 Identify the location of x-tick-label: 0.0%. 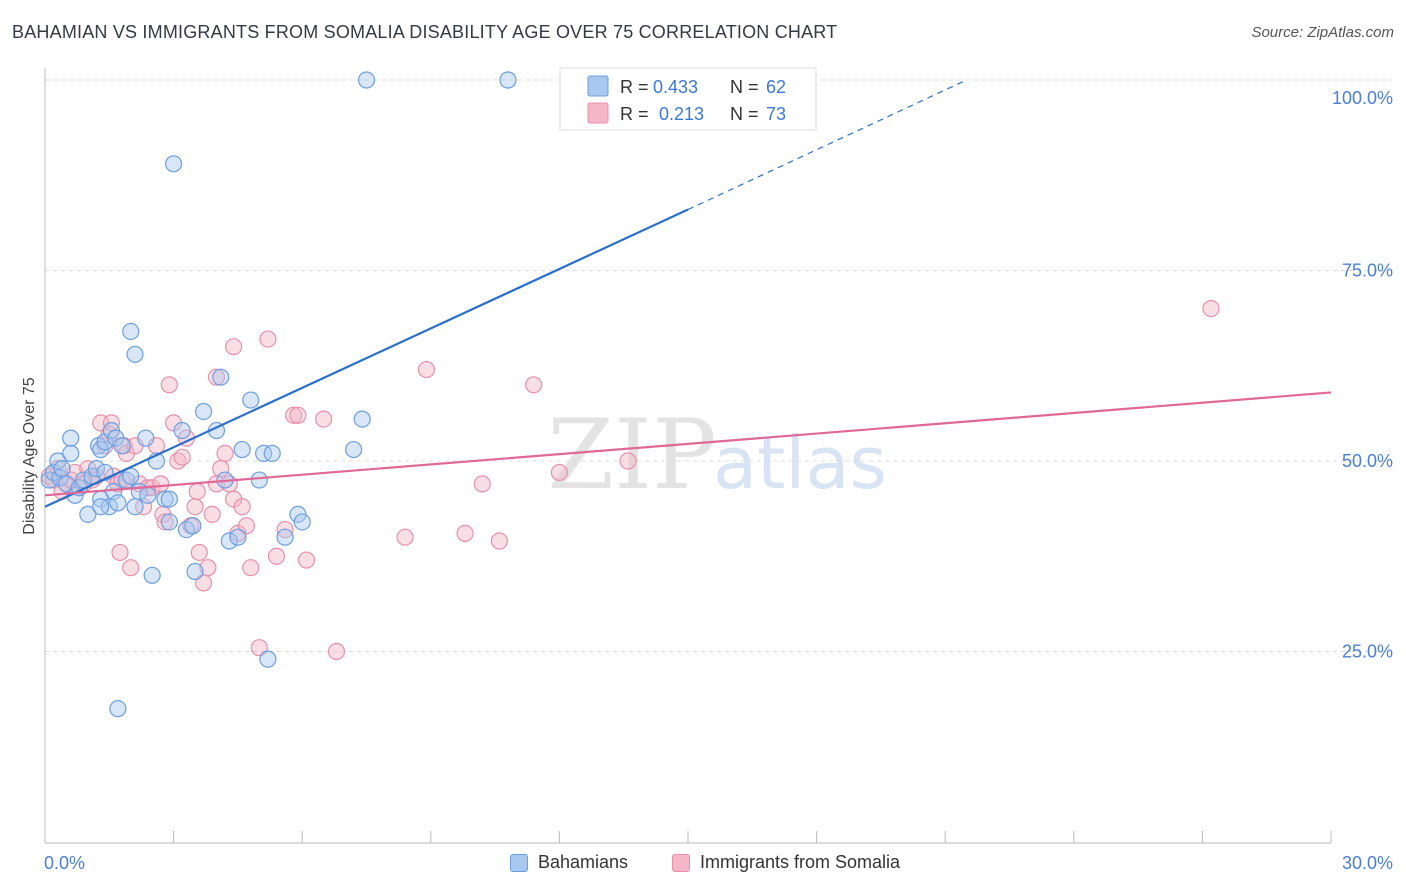
(64, 863).